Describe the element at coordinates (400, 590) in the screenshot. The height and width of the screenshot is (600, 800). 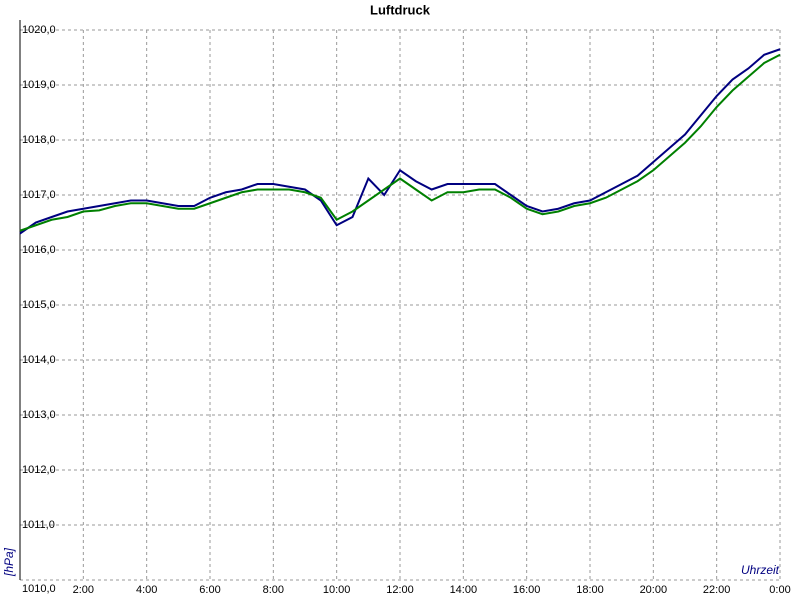
I see `x-tick-label: 12:00` at that location.